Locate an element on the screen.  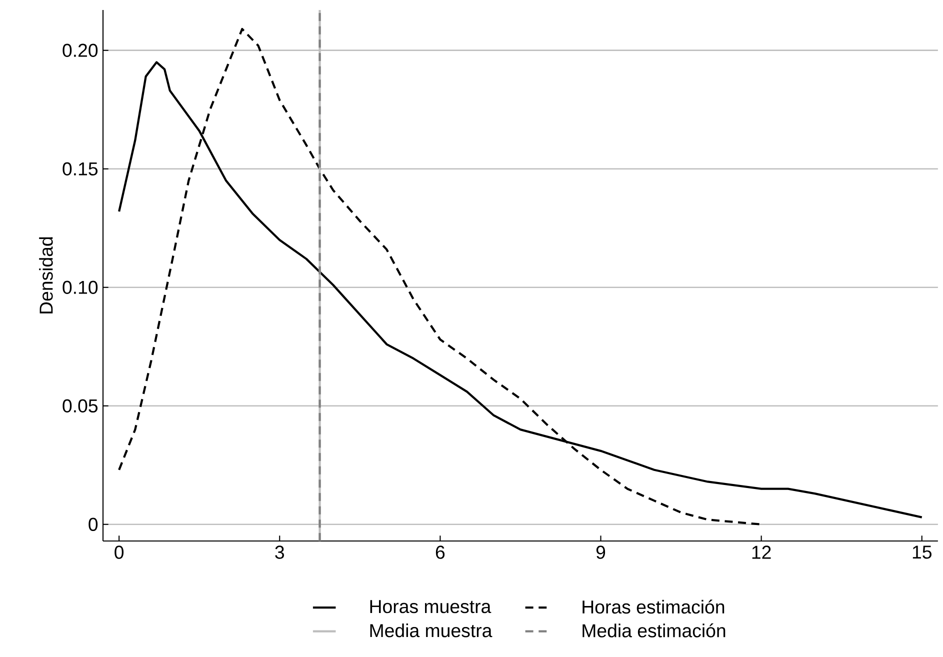
y-axis-title: Densidad is located at coordinates (46, 275).